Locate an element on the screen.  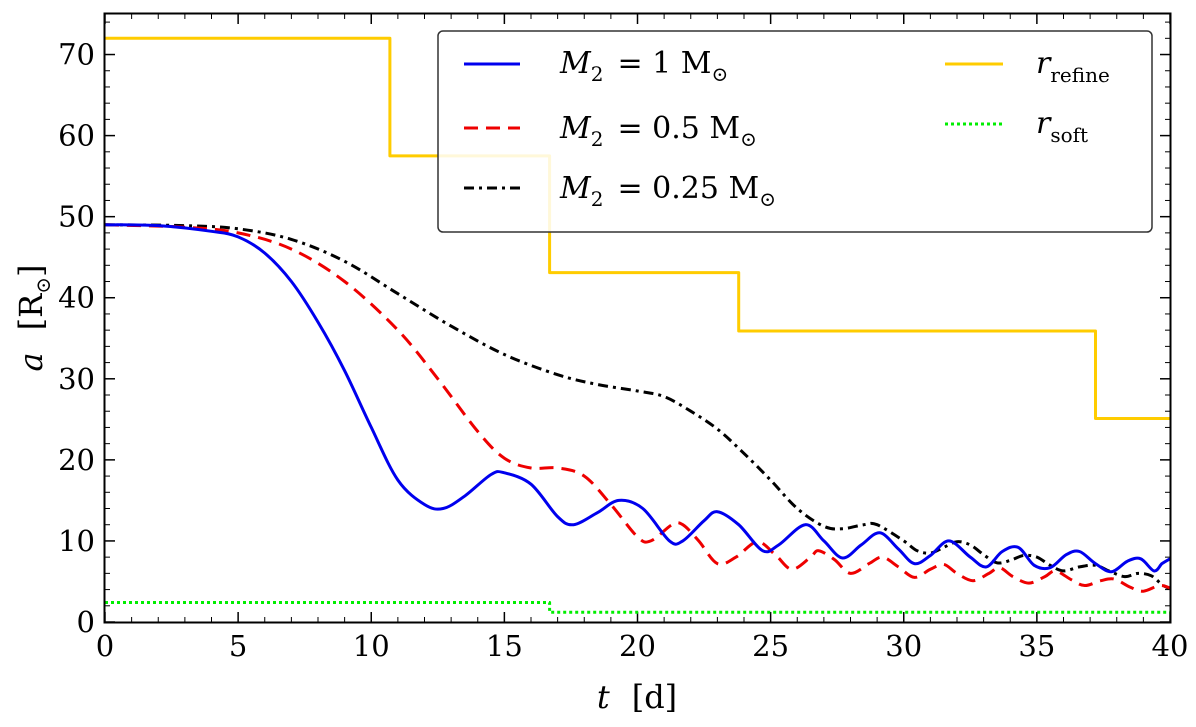
x-tick-label: 10 is located at coordinates (371, 646).